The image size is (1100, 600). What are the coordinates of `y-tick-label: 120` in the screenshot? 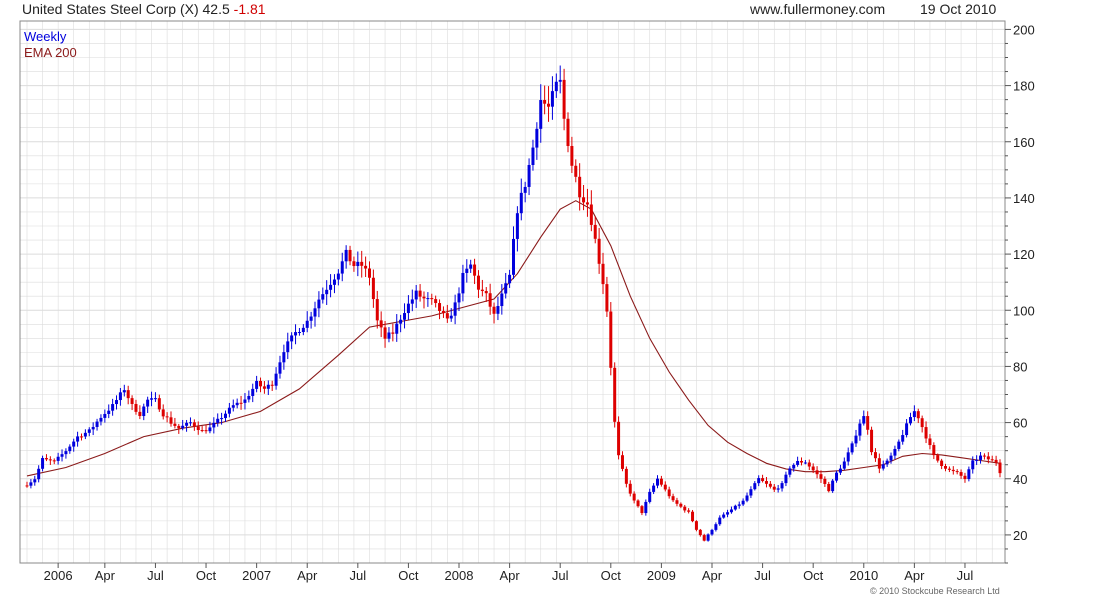 It's located at (1024, 254).